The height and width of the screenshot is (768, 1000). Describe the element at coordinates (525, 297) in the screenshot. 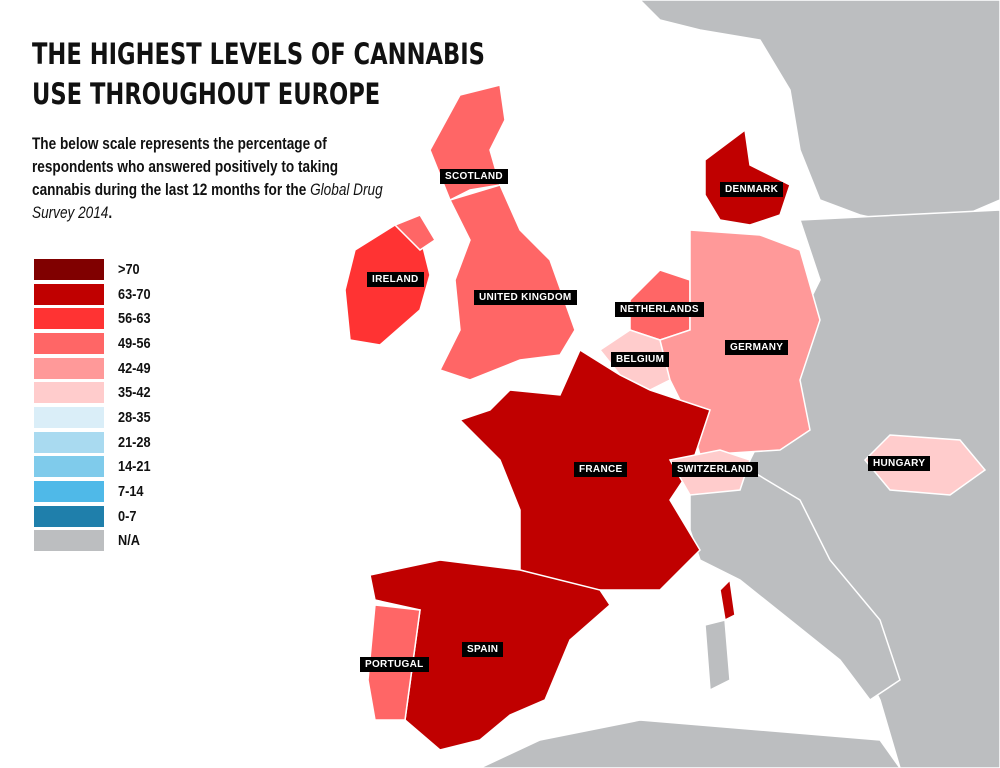

I see `label-united-kingdom: UNITED KINGDOM` at that location.